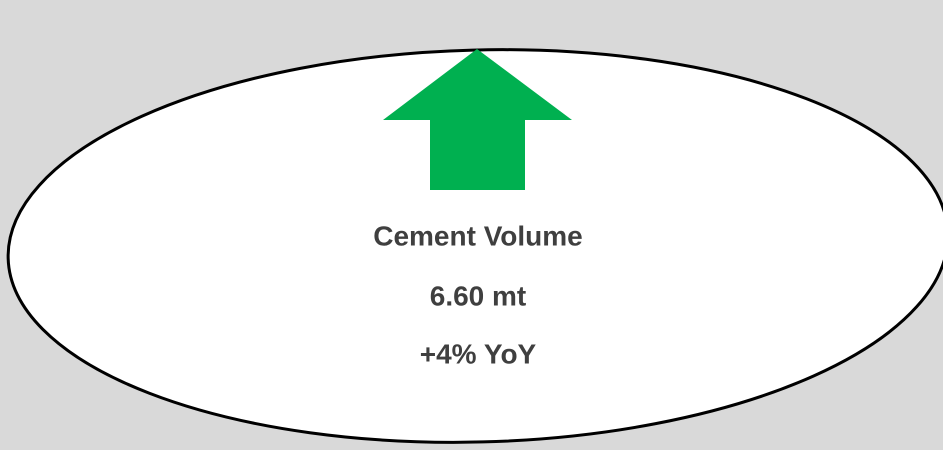 The image size is (943, 450). Describe the element at coordinates (478, 353) in the screenshot. I see `change: +4% YoY` at that location.